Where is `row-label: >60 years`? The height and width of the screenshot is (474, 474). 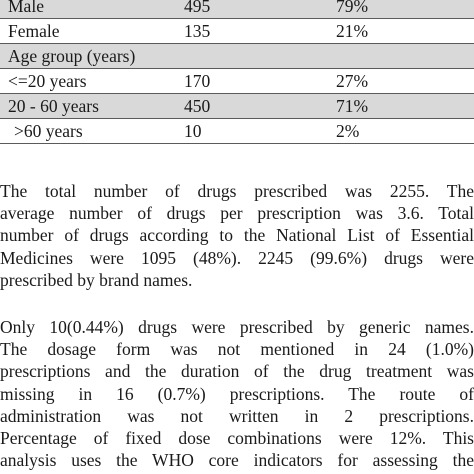
row-label: >60 years is located at coordinates (87, 131).